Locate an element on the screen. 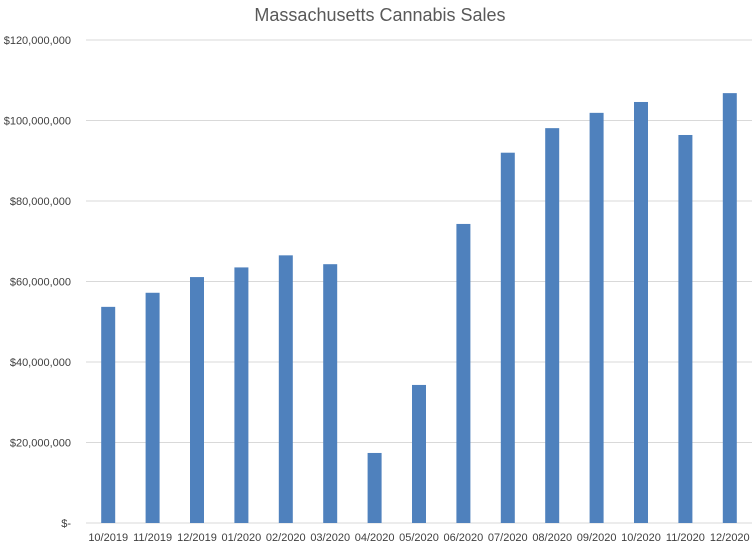  bar-11-2019 is located at coordinates (152, 407).